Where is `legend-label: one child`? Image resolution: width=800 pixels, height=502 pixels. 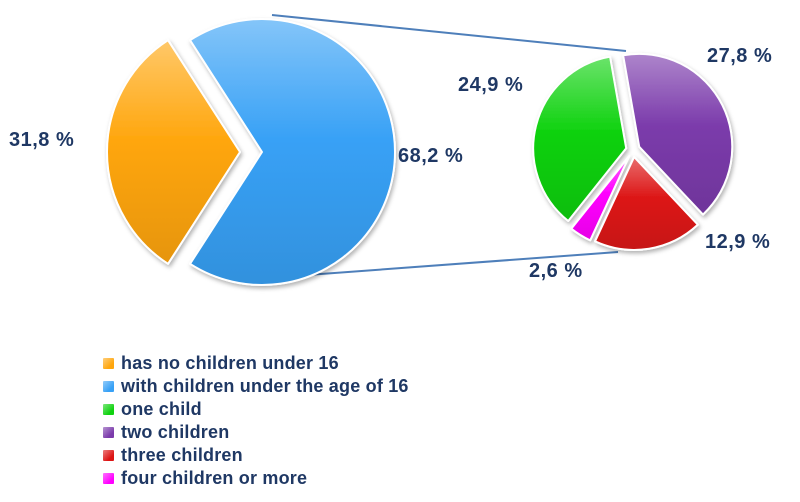
legend-label: one child is located at coordinates (161, 409).